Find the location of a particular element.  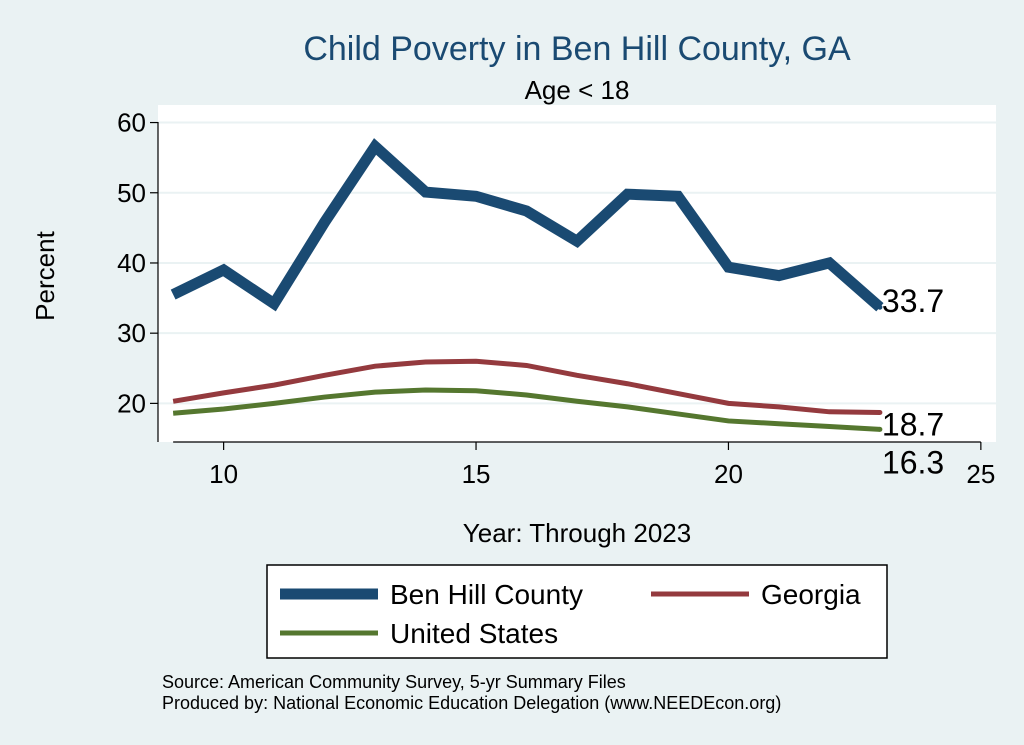

legend-label-united-states: United States is located at coordinates (474, 633).